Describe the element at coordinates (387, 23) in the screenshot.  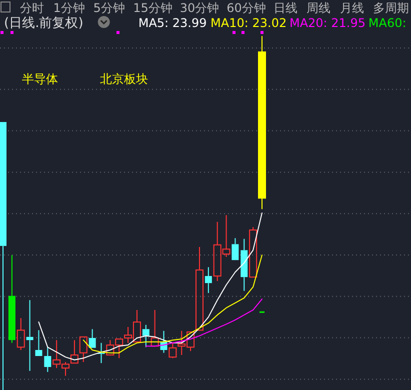
I see `text: MA60:` at that location.